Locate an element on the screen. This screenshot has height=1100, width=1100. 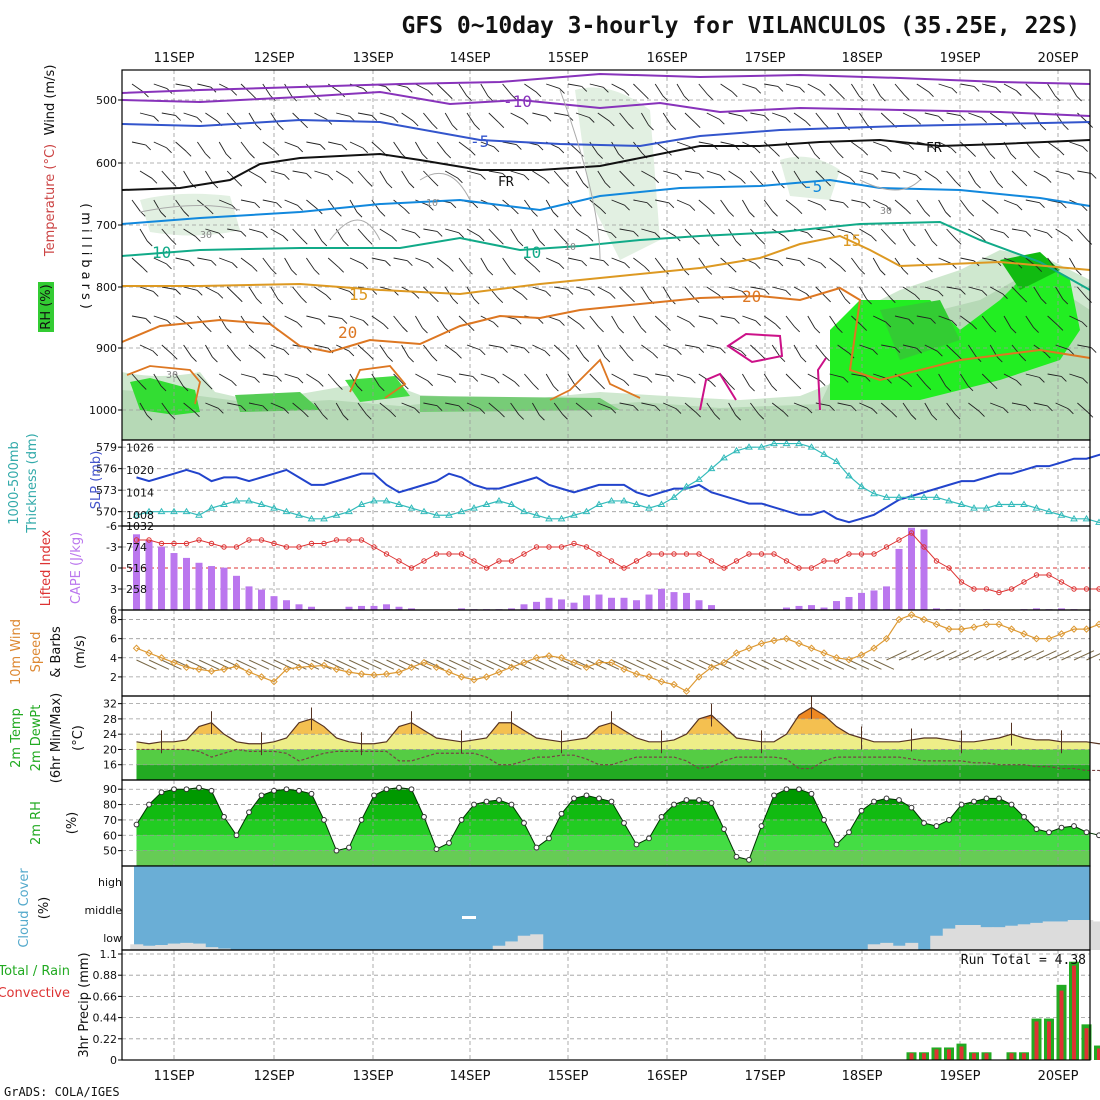
temp-label-4: (°C) is located at coordinates (78, 738).